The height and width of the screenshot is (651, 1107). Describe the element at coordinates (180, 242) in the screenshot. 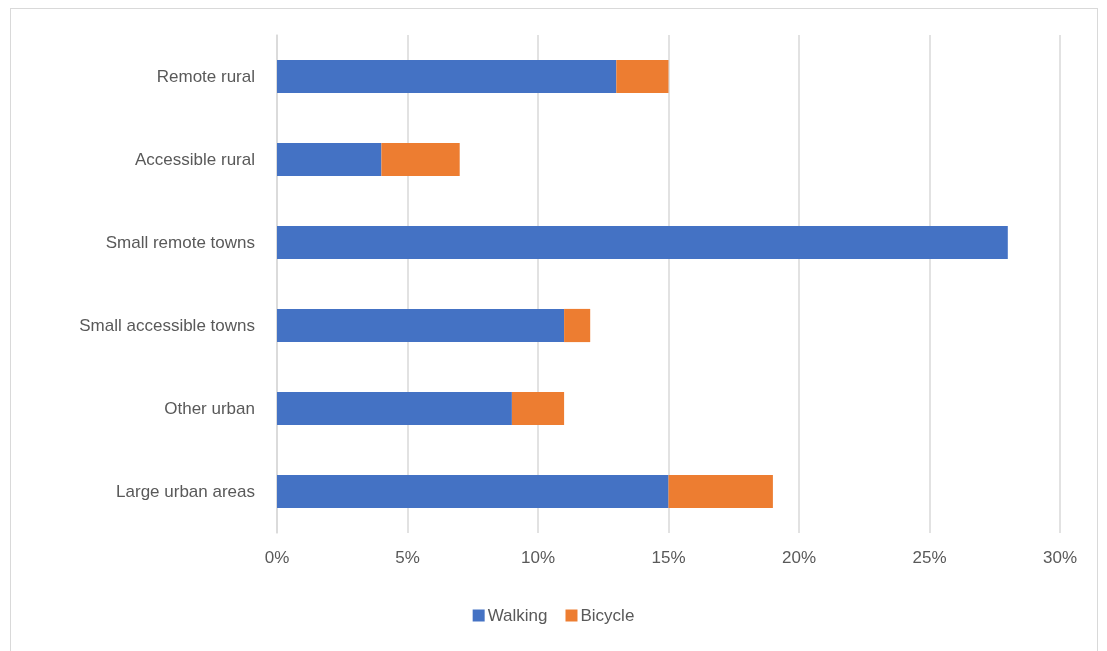

I see `y-tick-label: Small remote towns` at that location.